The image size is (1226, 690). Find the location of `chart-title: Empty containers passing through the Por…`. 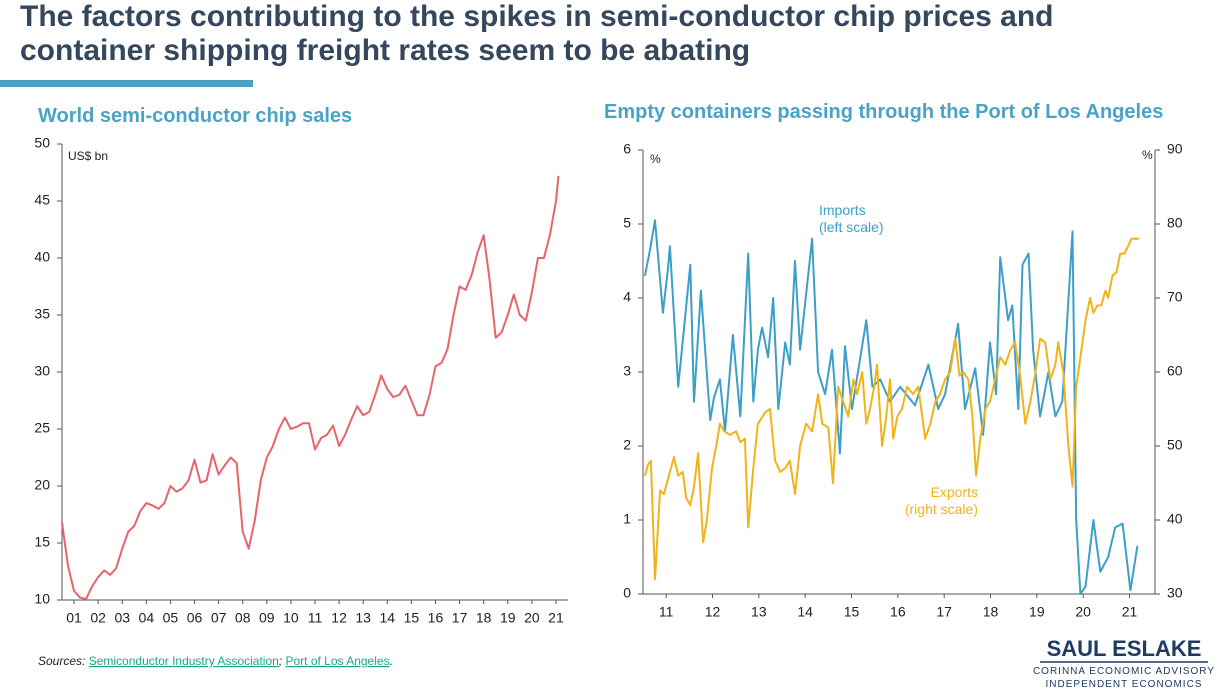

chart-title: Empty containers passing through the Por… is located at coordinates (883, 112).